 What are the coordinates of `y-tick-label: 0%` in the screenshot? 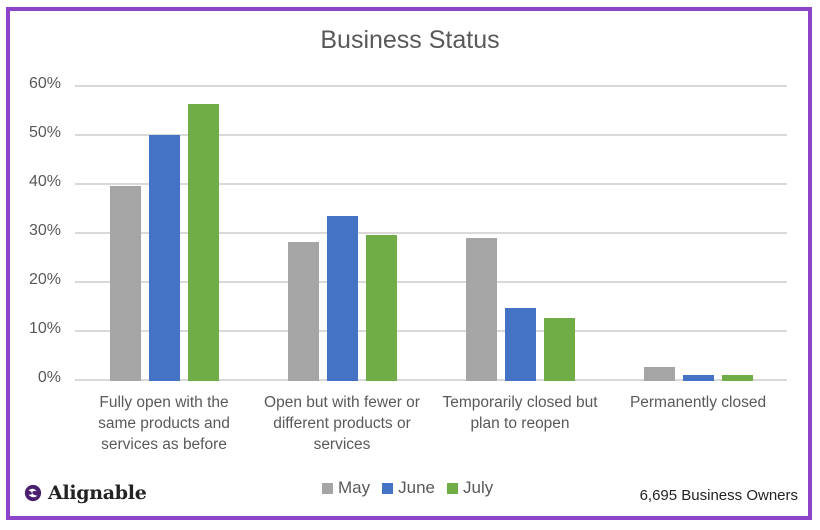 It's located at (49, 377).